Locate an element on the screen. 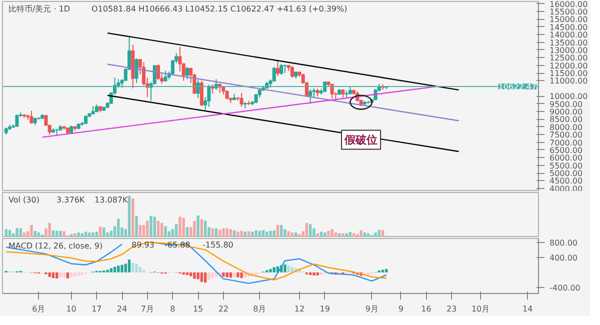  y-tick-label: 7500.00 is located at coordinates (566, 135).